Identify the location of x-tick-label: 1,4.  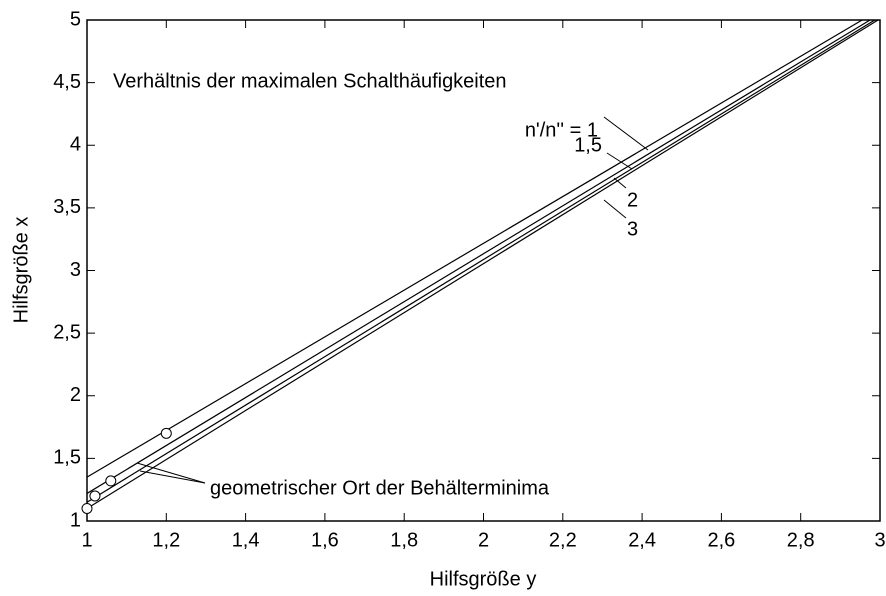
(246, 540).